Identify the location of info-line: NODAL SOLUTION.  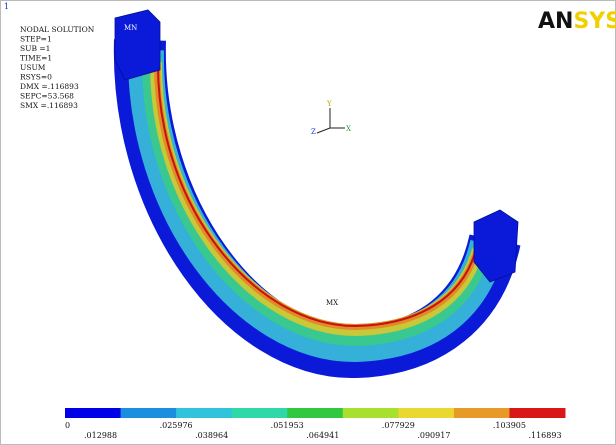
(57, 29).